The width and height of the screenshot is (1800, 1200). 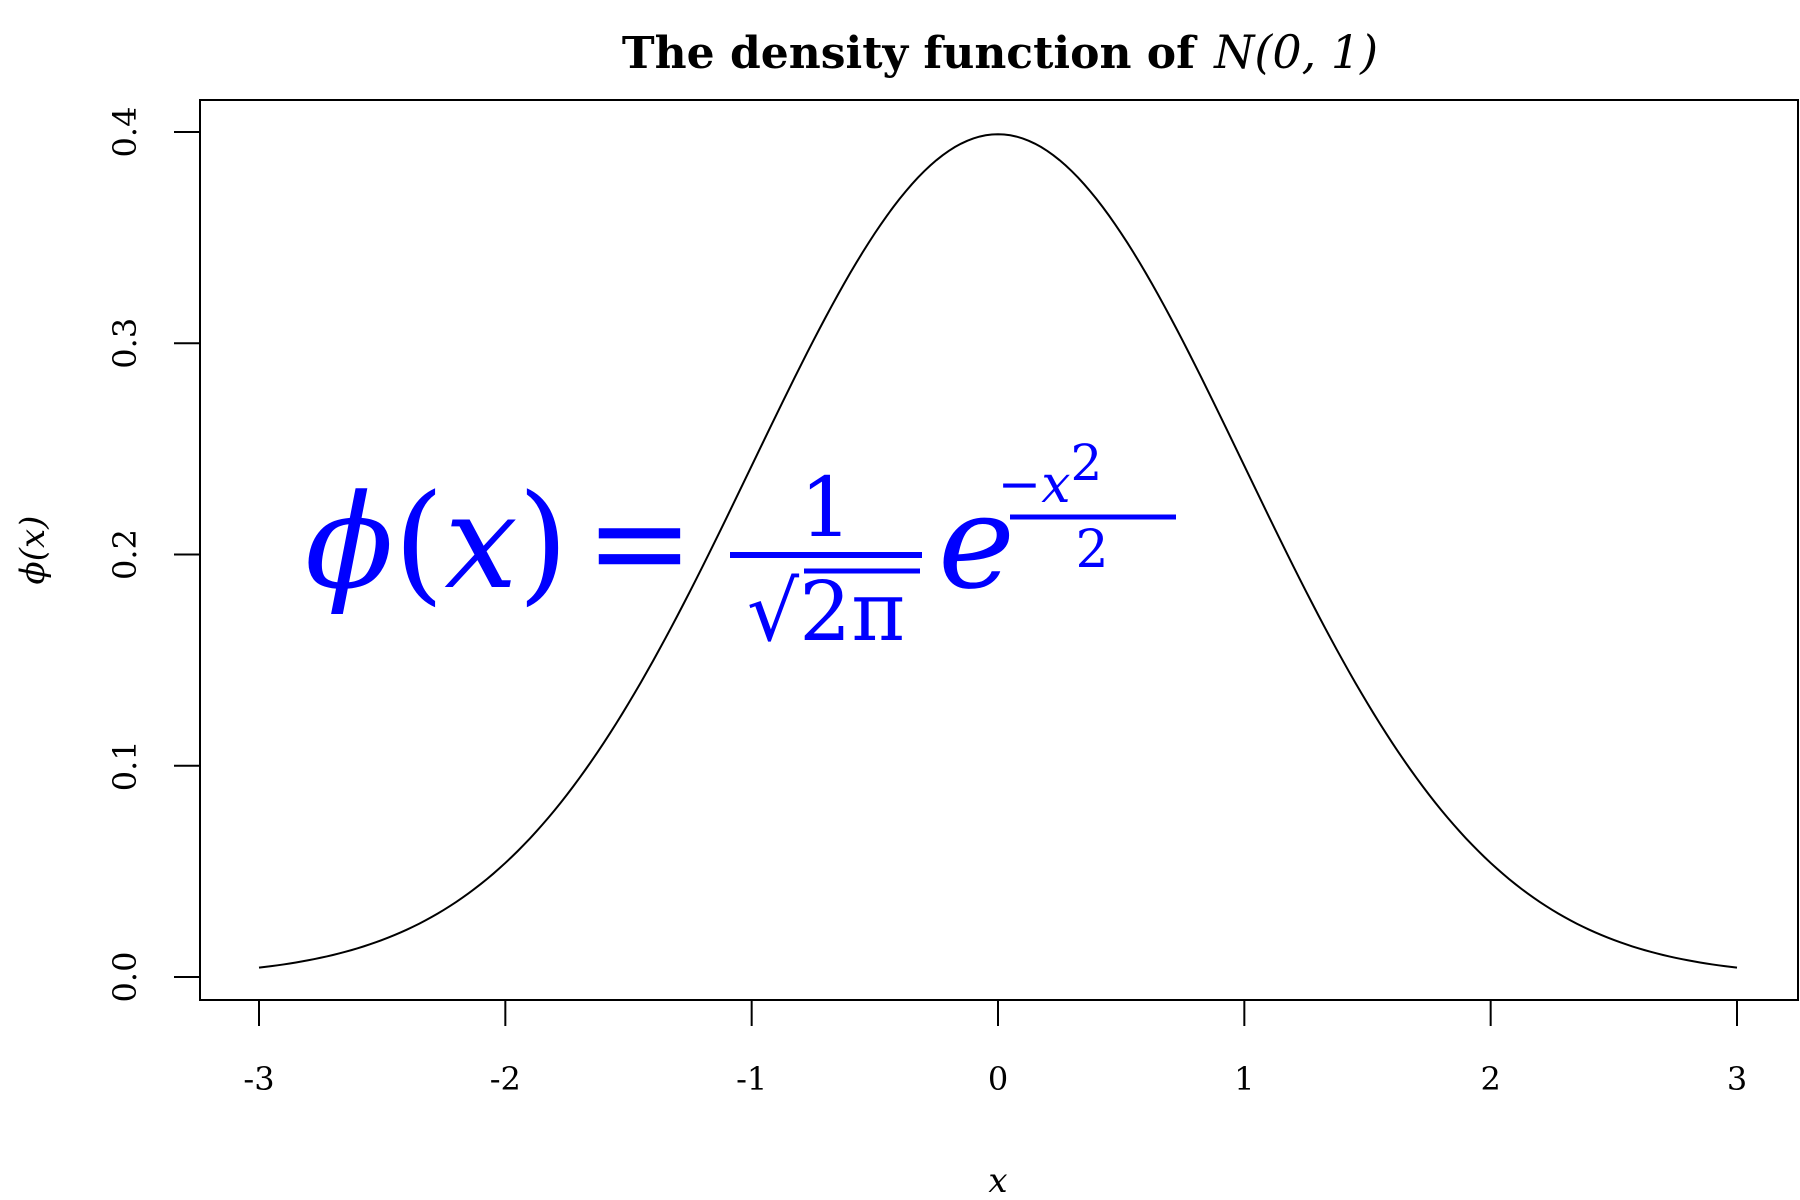 I want to click on formula-phi: ϕ, so click(x=349, y=542).